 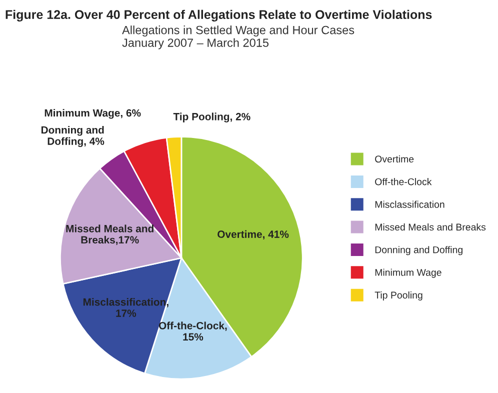 What do you see at coordinates (72, 137) in the screenshot?
I see `data-label: Donning and Doffing, 4%` at bounding box center [72, 137].